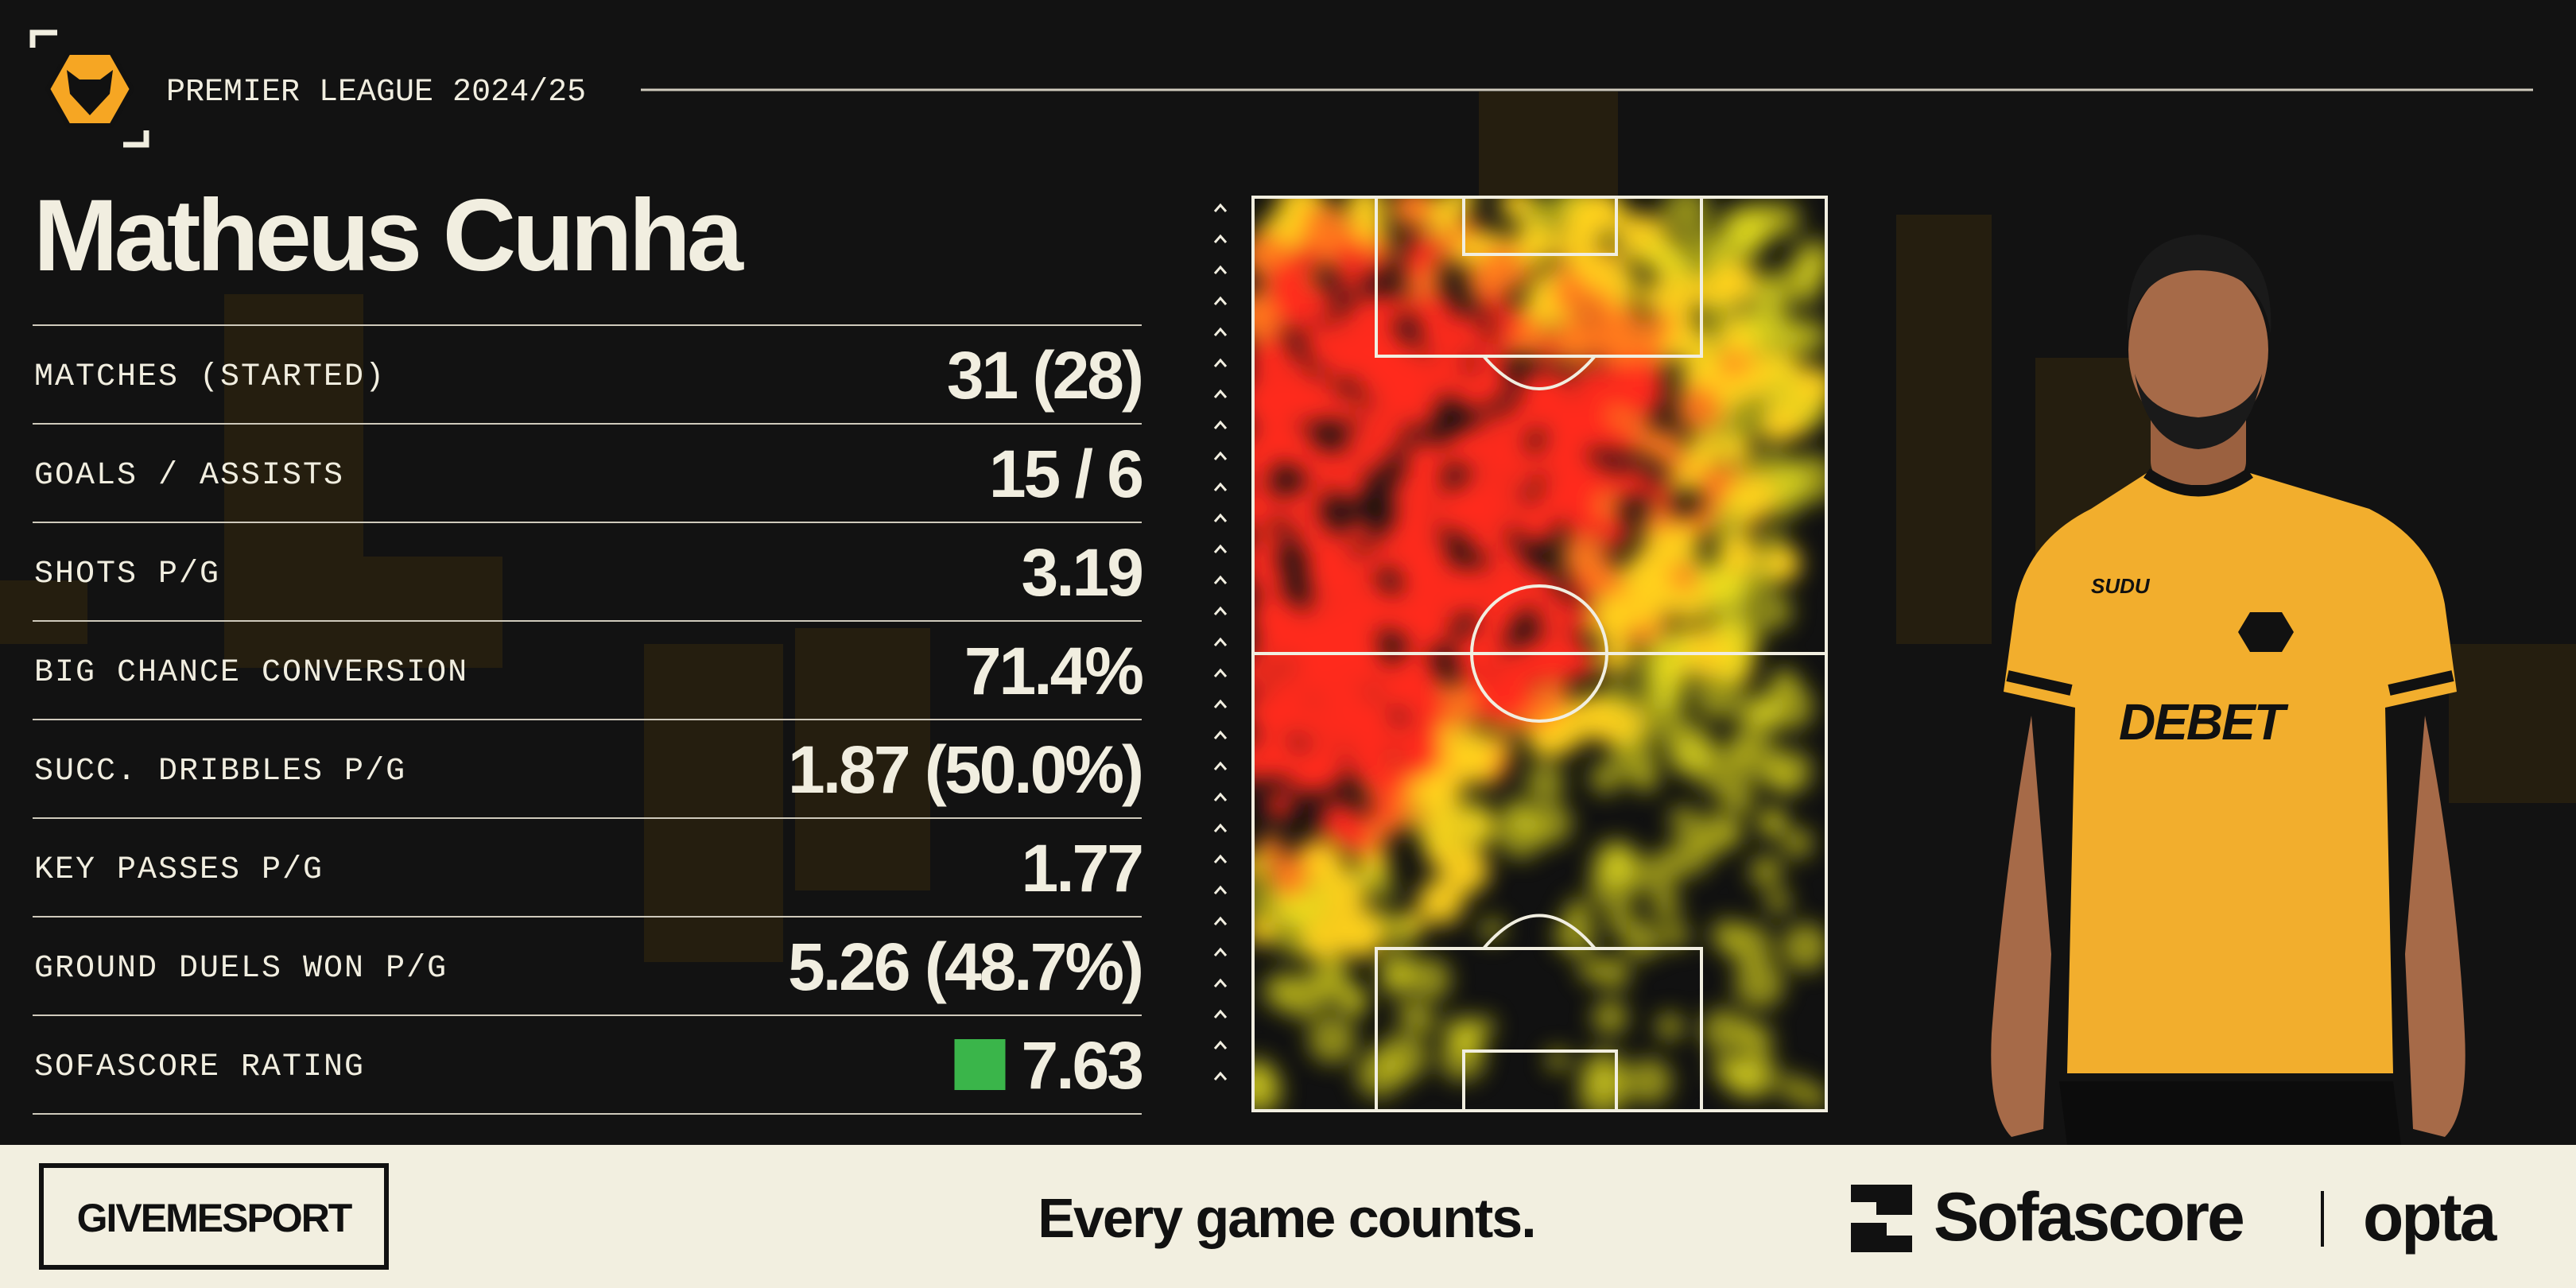  What do you see at coordinates (127, 574) in the screenshot?
I see `stat-label: SHOTS P/G` at bounding box center [127, 574].